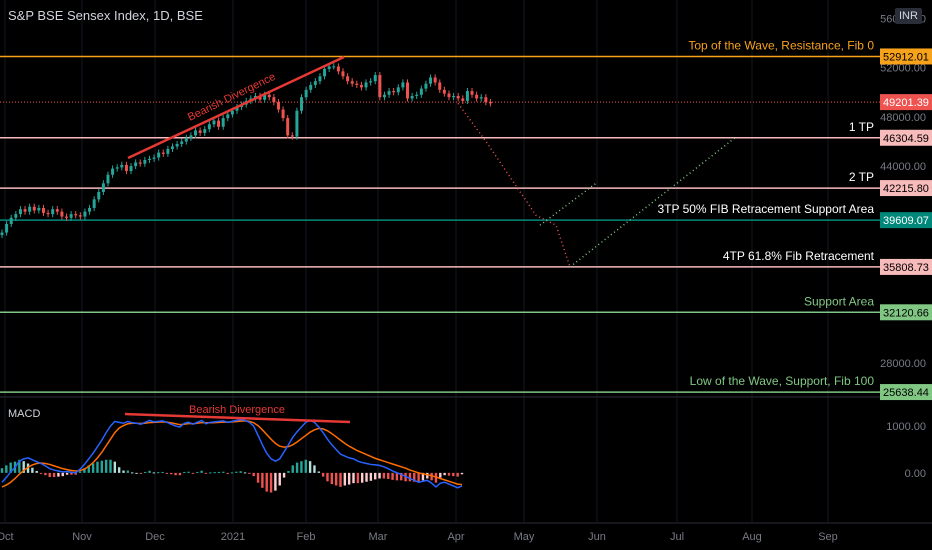 The image size is (932, 550). What do you see at coordinates (677, 537) in the screenshot?
I see `time-tick-9: Jul` at bounding box center [677, 537].